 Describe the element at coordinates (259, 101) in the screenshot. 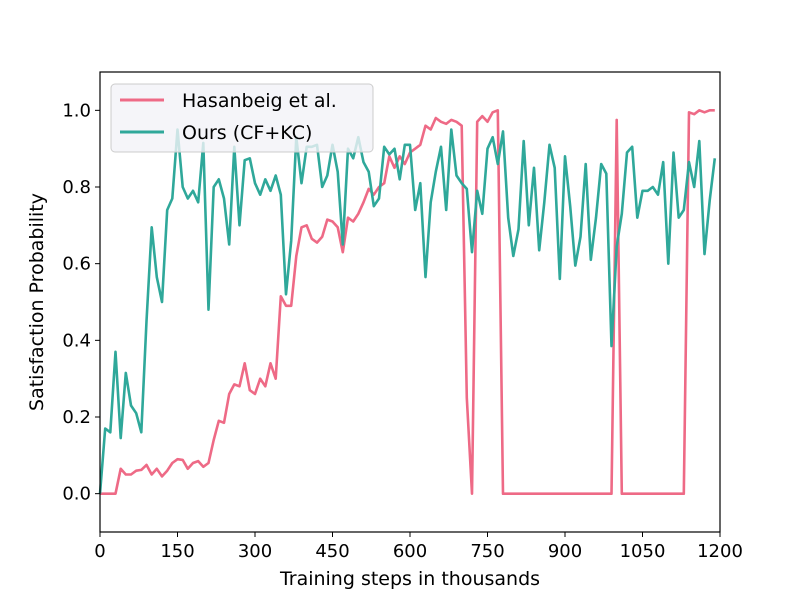

I see `legend-label-hasanbeig: Hasanbeig et al.` at that location.